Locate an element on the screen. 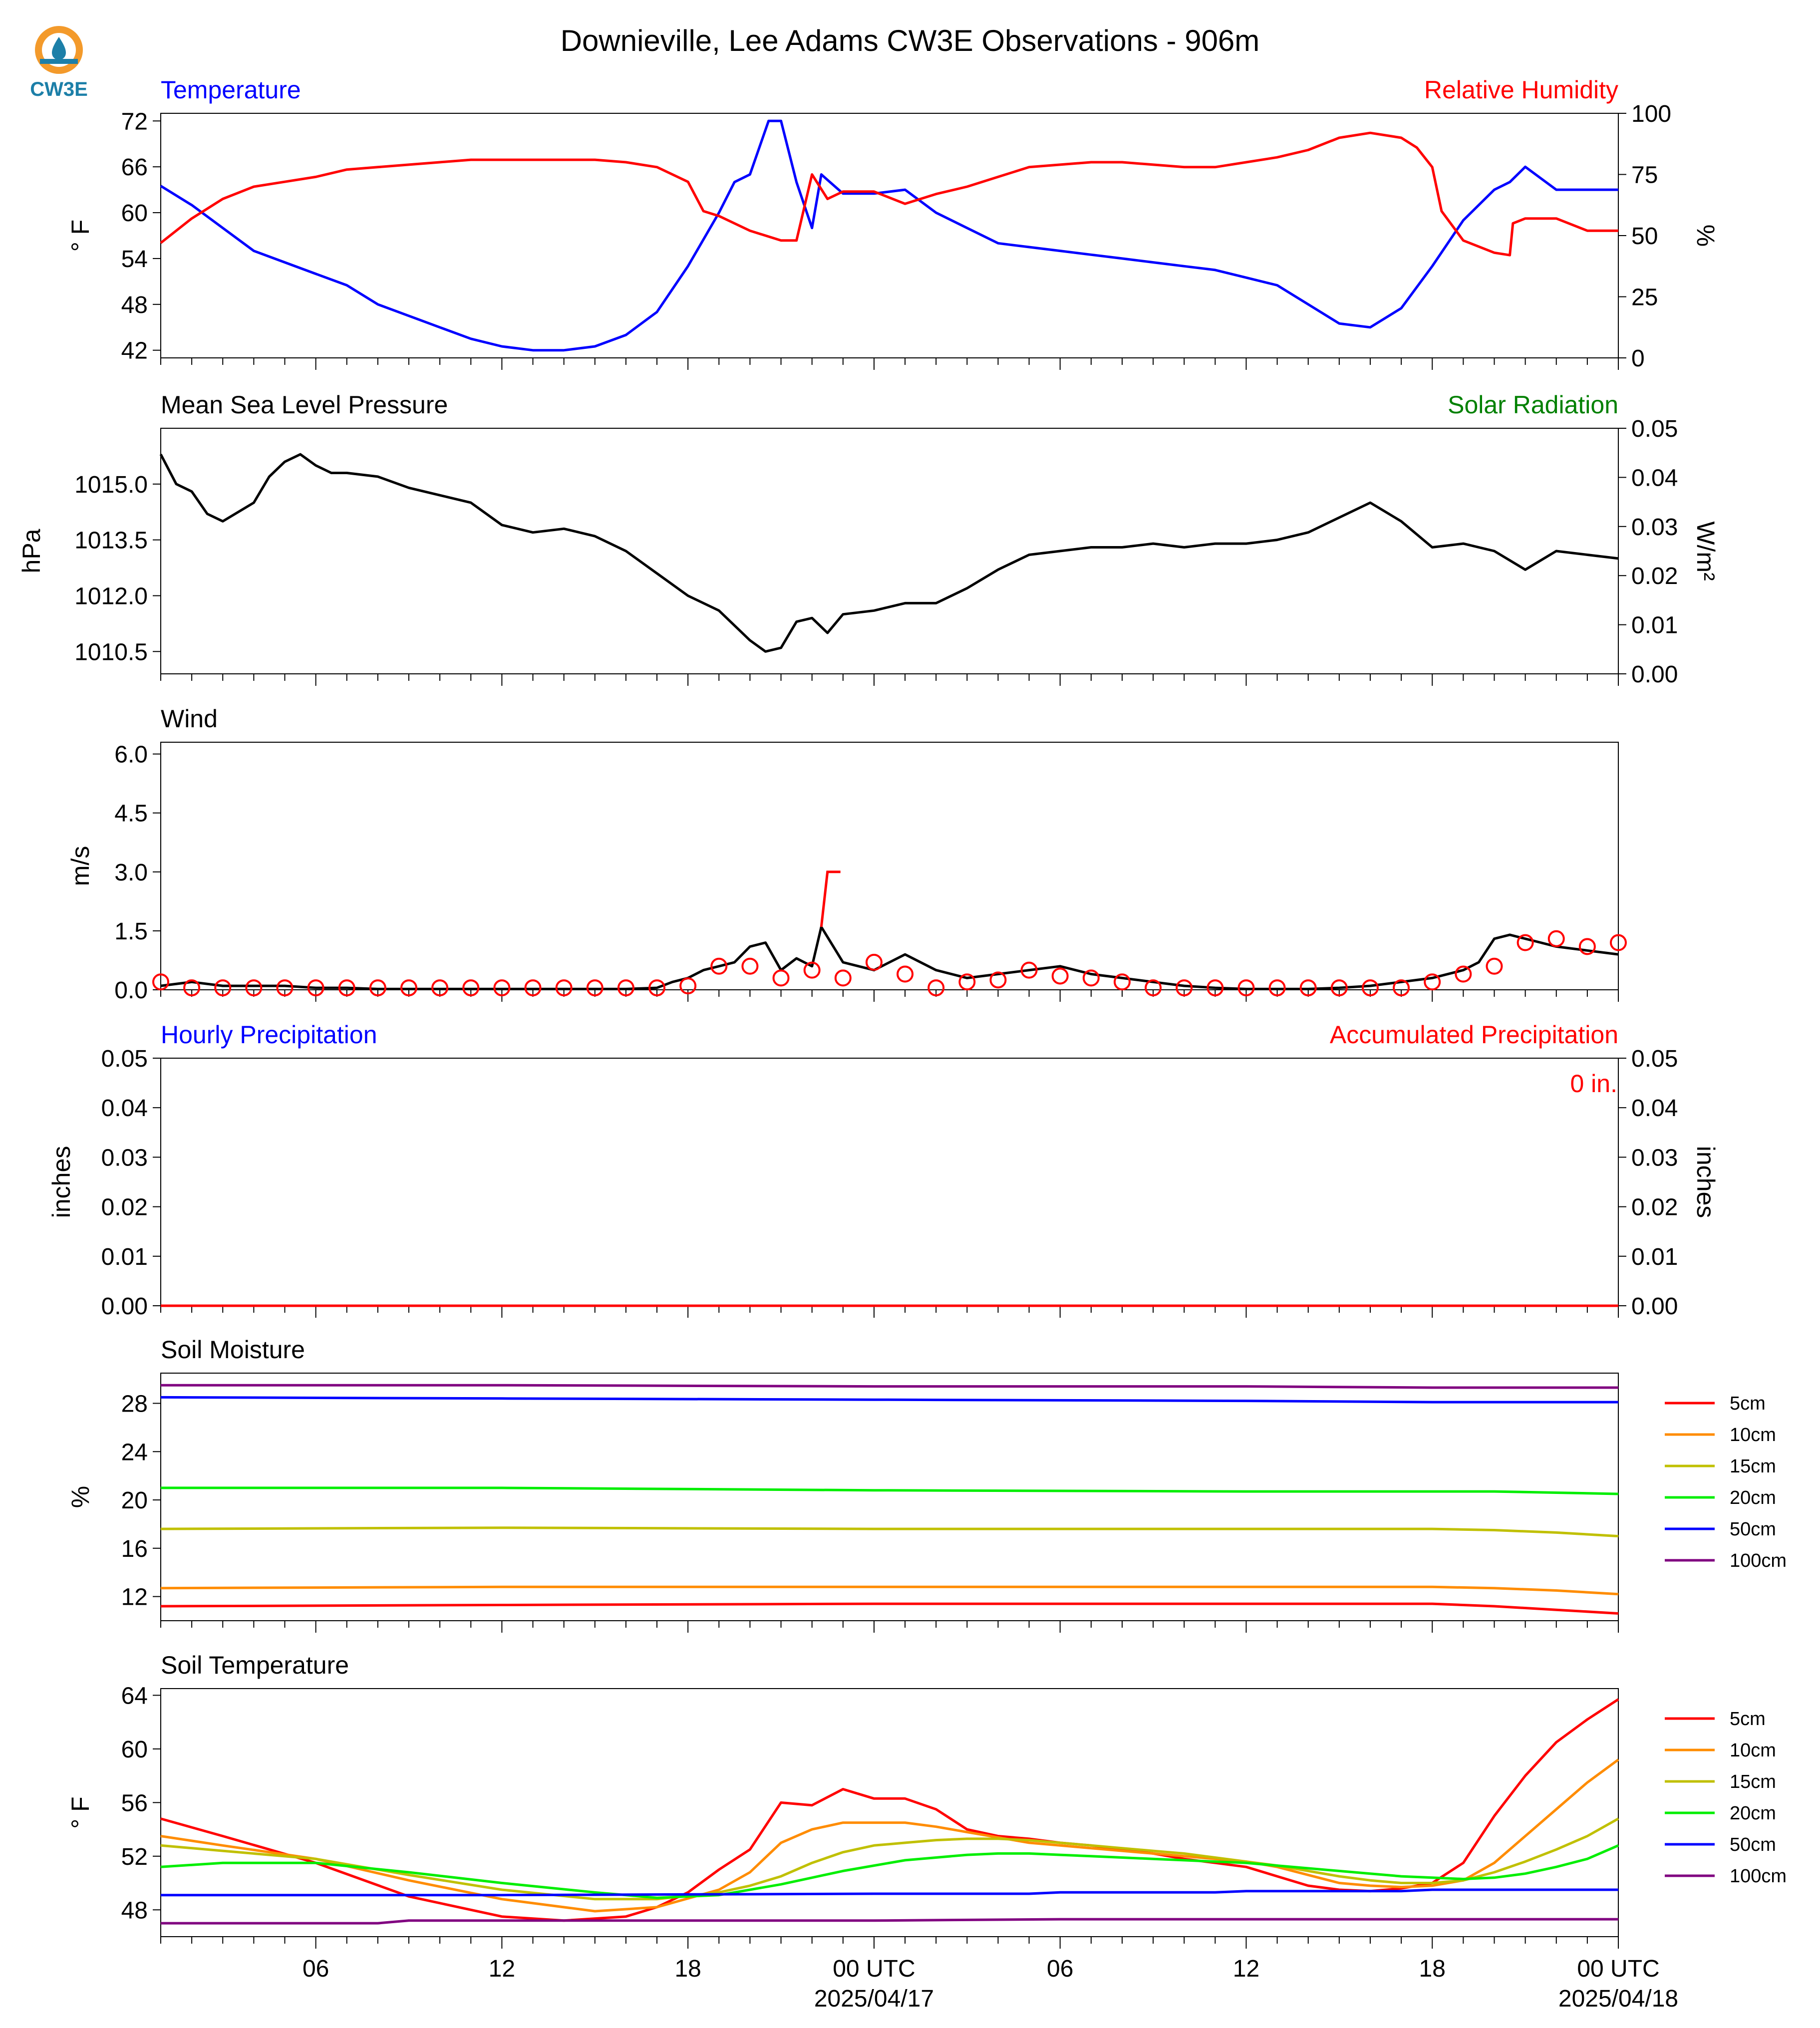 This screenshot has height=2028, width=1820. y-tick-label: 60 is located at coordinates (134, 1750).